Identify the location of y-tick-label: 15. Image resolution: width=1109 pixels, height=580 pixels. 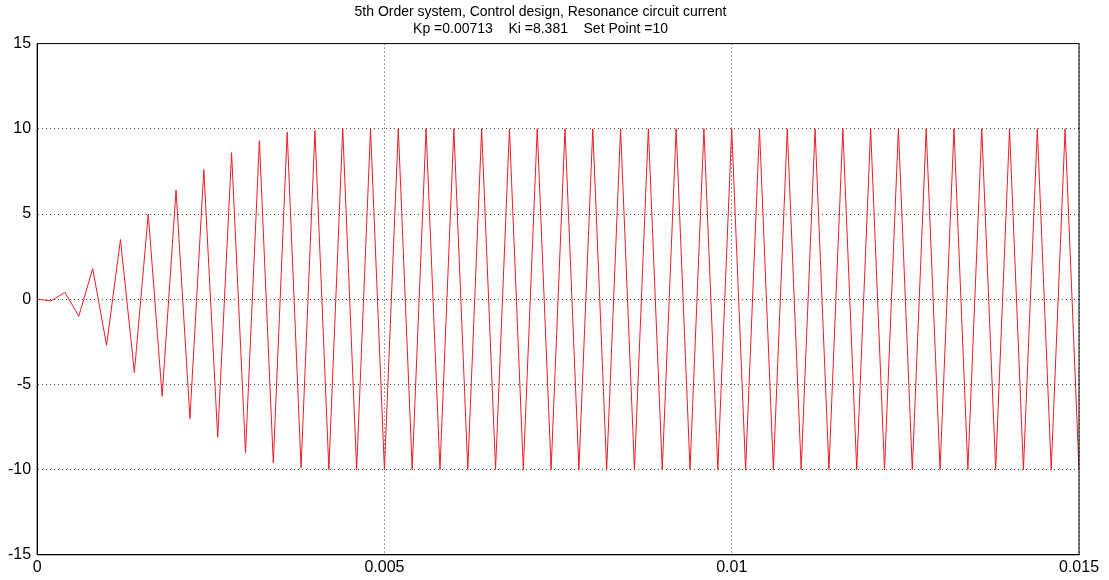
(22, 43).